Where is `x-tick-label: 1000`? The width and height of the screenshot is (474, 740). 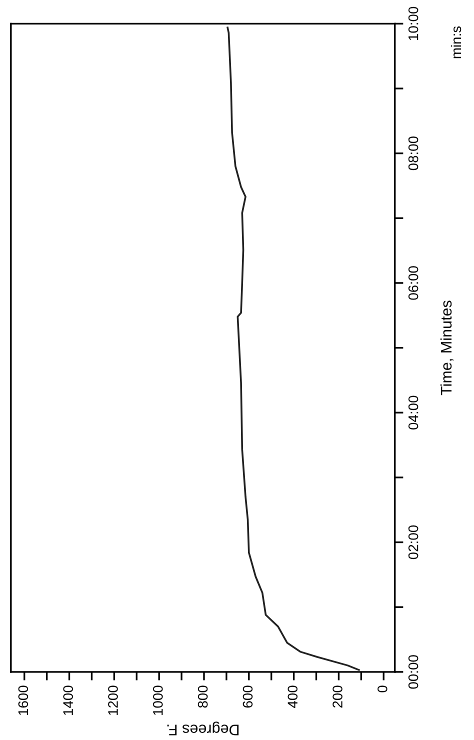
x-tick-label: 1000 is located at coordinates (157, 700).